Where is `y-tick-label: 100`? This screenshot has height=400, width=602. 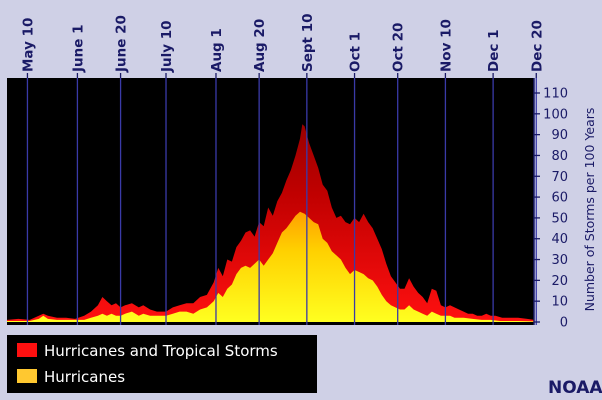
y-tick-label: 100 is located at coordinates (555, 114).